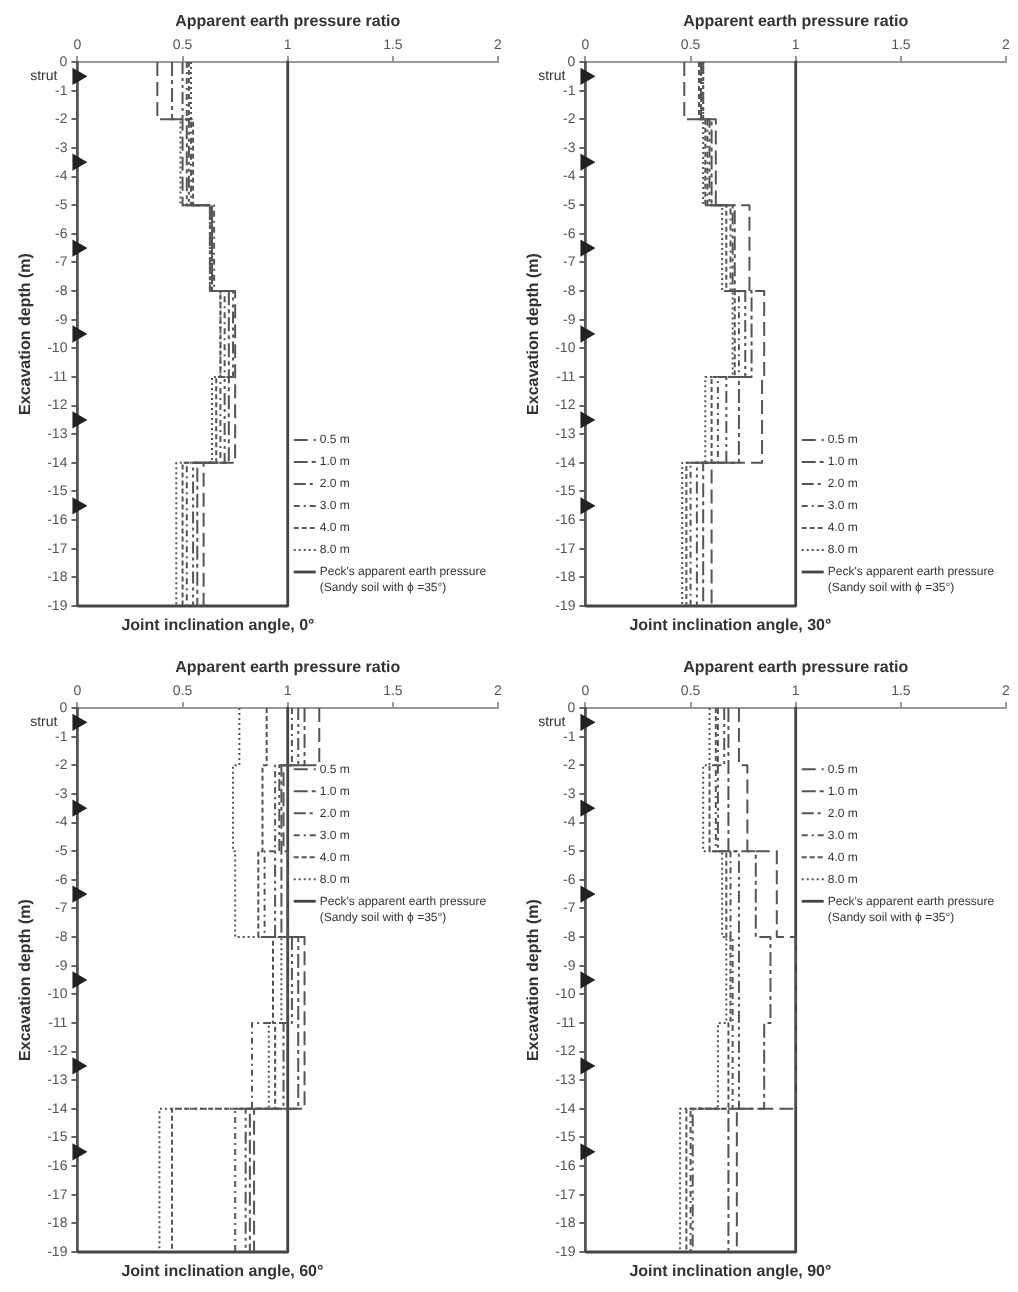 This screenshot has height=1292, width=1018. What do you see at coordinates (730, 1271) in the screenshot?
I see `text: Joint inclination angle, 90°` at bounding box center [730, 1271].